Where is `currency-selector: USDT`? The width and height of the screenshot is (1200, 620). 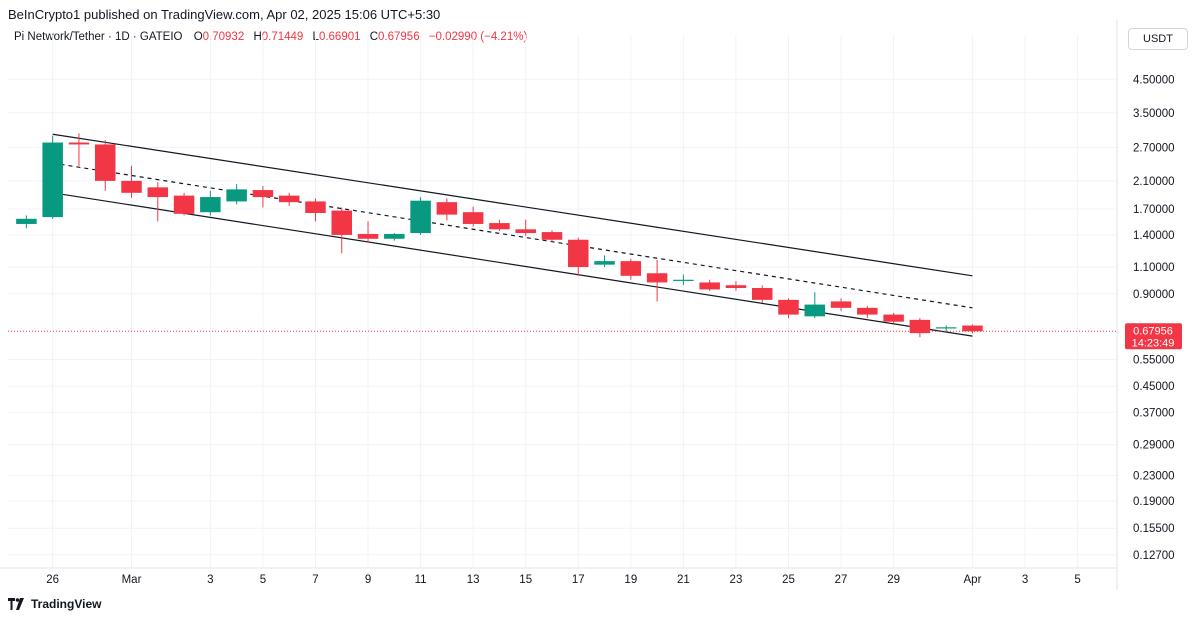
currency-selector: USDT is located at coordinates (1158, 39).